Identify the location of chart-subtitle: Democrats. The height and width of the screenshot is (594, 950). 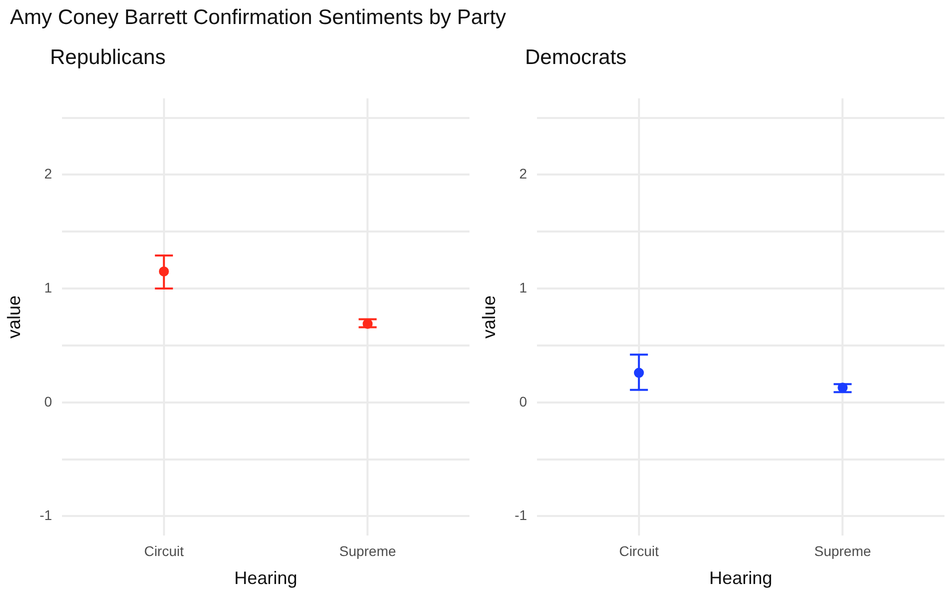
(576, 58).